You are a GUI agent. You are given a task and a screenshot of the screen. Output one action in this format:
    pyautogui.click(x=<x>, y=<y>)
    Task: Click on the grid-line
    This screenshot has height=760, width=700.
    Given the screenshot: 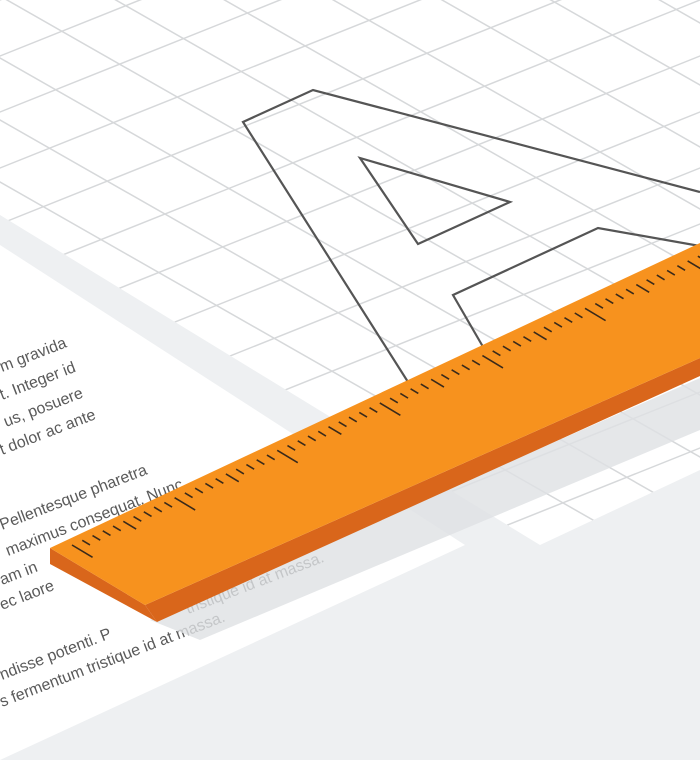 What is the action you would take?
    pyautogui.click(x=350, y=38)
    